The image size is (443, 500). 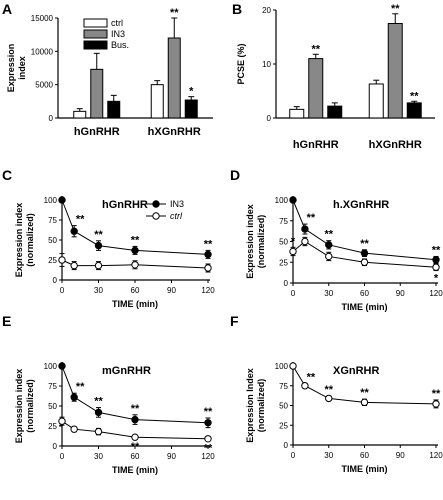 What do you see at coordinates (365, 469) in the screenshot?
I see `x-axis-label: TIME (min)` at bounding box center [365, 469].